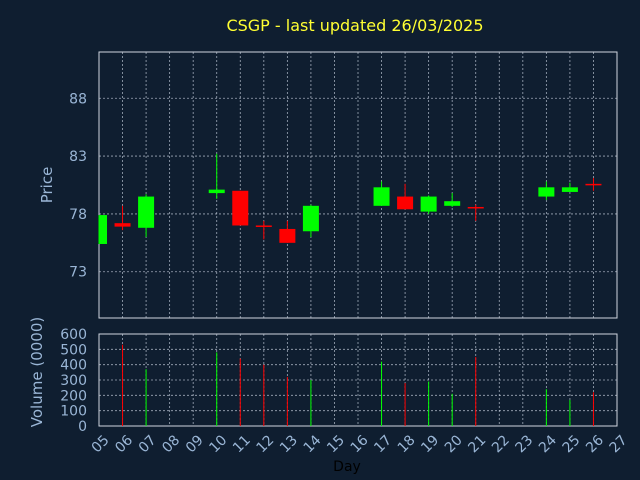 Image resolution: width=640 pixels, height=480 pixels. What do you see at coordinates (73, 381) in the screenshot?
I see `volume-tick-label: 300` at bounding box center [73, 381].